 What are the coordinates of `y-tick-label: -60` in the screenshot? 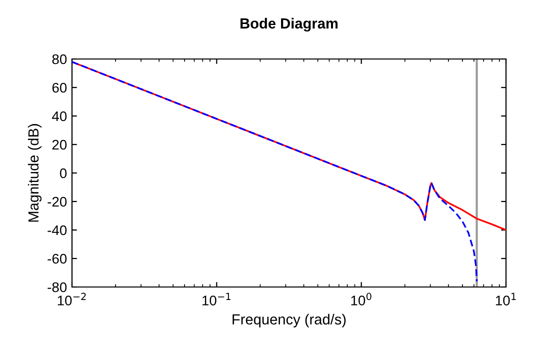 It's located at (57, 259).